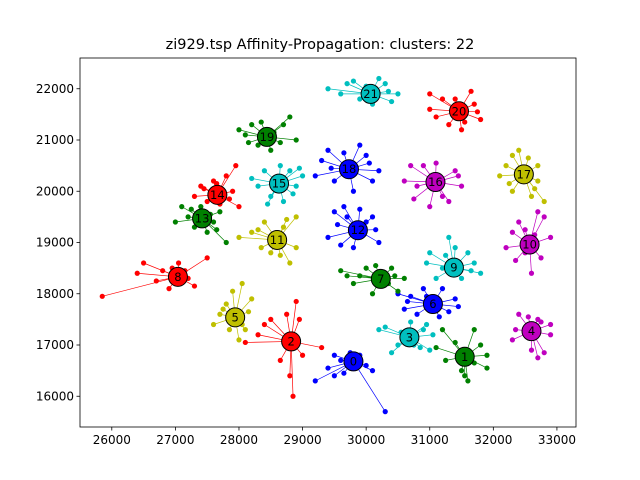 This screenshot has height=480, width=640. I want to click on cluster-center-label: 14, so click(217, 195).